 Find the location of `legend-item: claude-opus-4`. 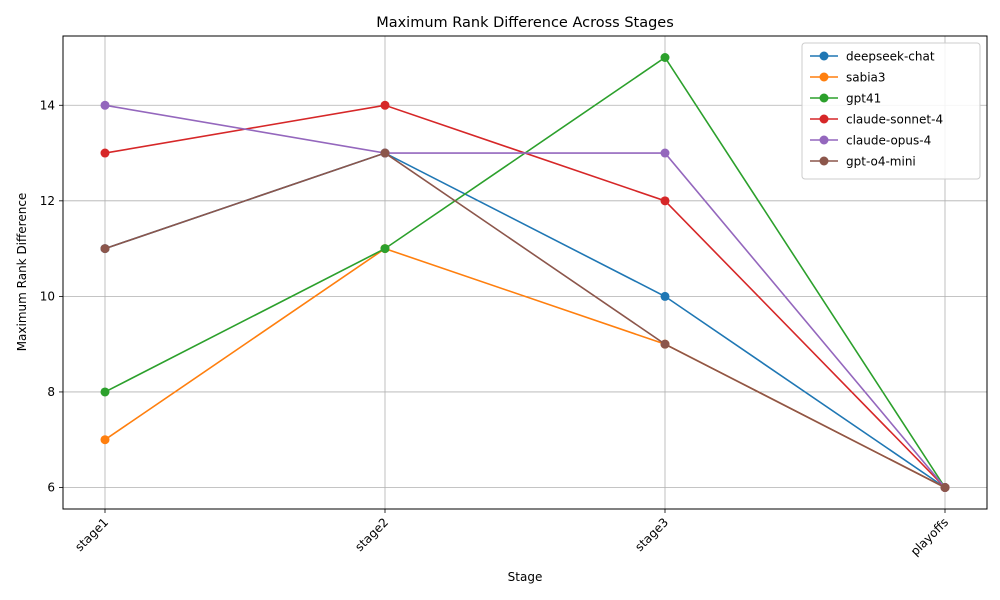

legend-item: claude-opus-4 is located at coordinates (870, 141).